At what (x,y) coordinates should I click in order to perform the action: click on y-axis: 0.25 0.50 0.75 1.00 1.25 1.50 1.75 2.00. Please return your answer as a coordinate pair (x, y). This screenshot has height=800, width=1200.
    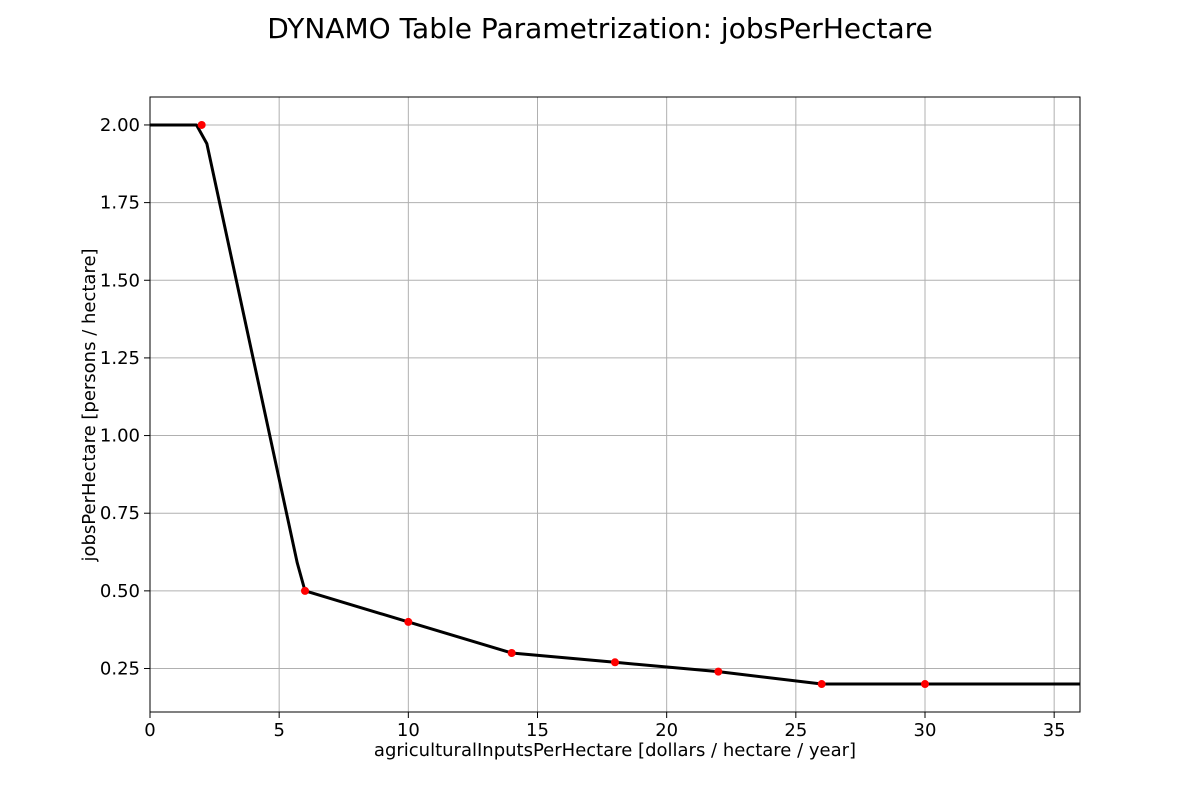
    Looking at the image, I should click on (125, 397).